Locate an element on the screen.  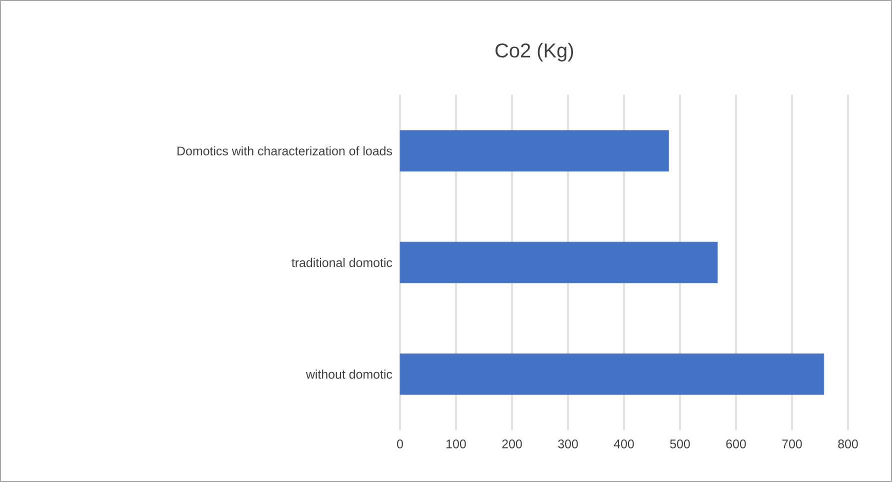
x-tick-label: 100 is located at coordinates (456, 444).